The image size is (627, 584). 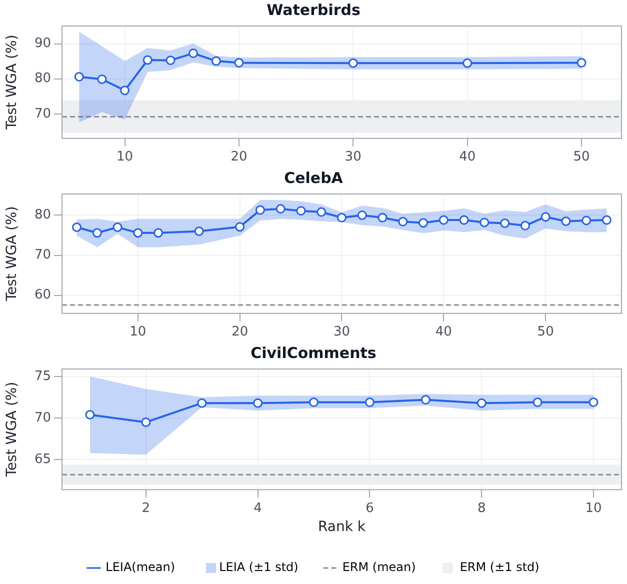 What do you see at coordinates (481, 508) in the screenshot?
I see `x-tick-label: 8` at bounding box center [481, 508].